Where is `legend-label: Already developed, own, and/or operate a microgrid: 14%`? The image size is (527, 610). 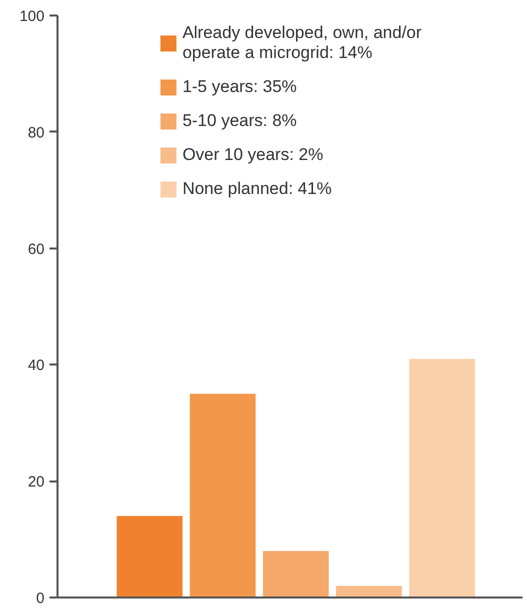
legend-label: Already developed, own, and/or operate a microgrid: 14% is located at coordinates (302, 43).